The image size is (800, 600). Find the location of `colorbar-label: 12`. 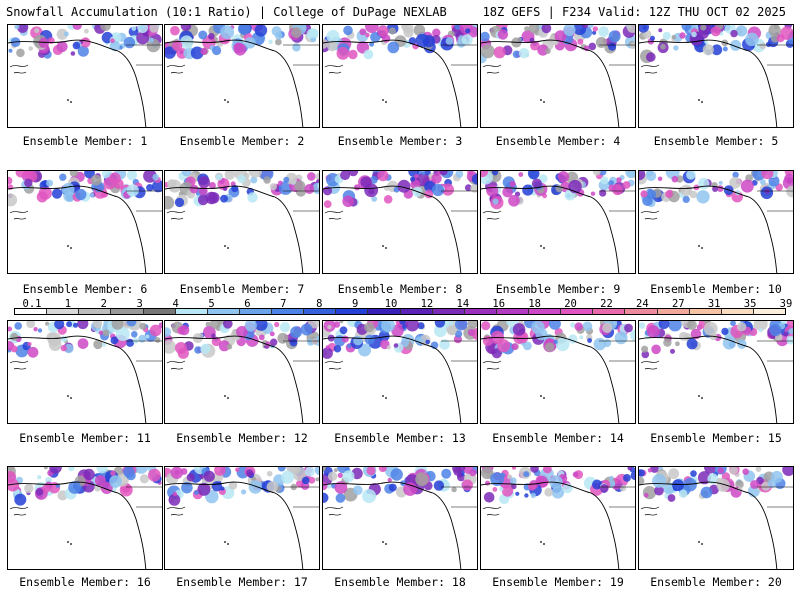

colorbar-label: 12 is located at coordinates (427, 304).